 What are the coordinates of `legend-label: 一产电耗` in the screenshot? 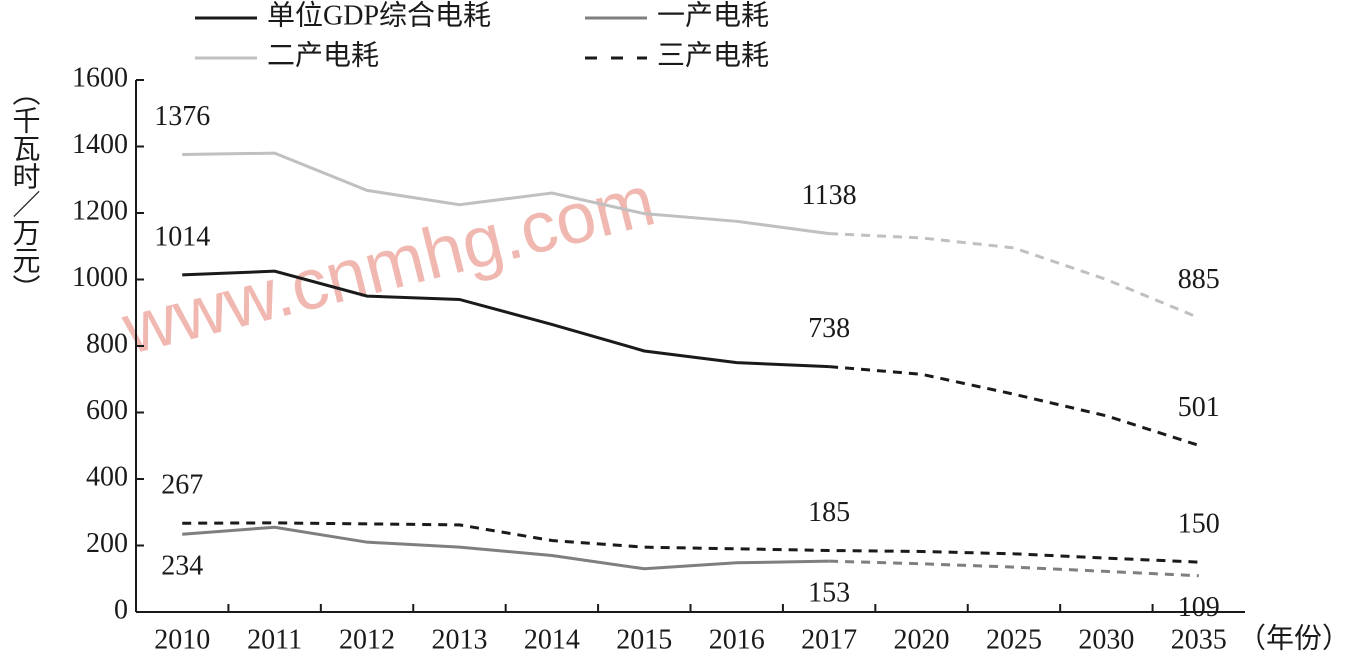 It's located at (713, 15).